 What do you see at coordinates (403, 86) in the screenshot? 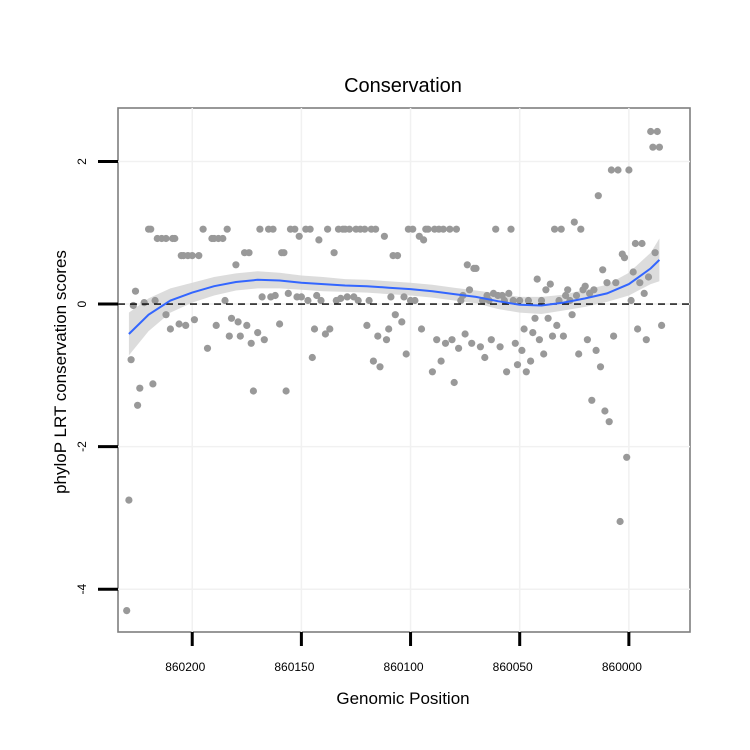
I see `chart-title: Conservation` at bounding box center [403, 86].